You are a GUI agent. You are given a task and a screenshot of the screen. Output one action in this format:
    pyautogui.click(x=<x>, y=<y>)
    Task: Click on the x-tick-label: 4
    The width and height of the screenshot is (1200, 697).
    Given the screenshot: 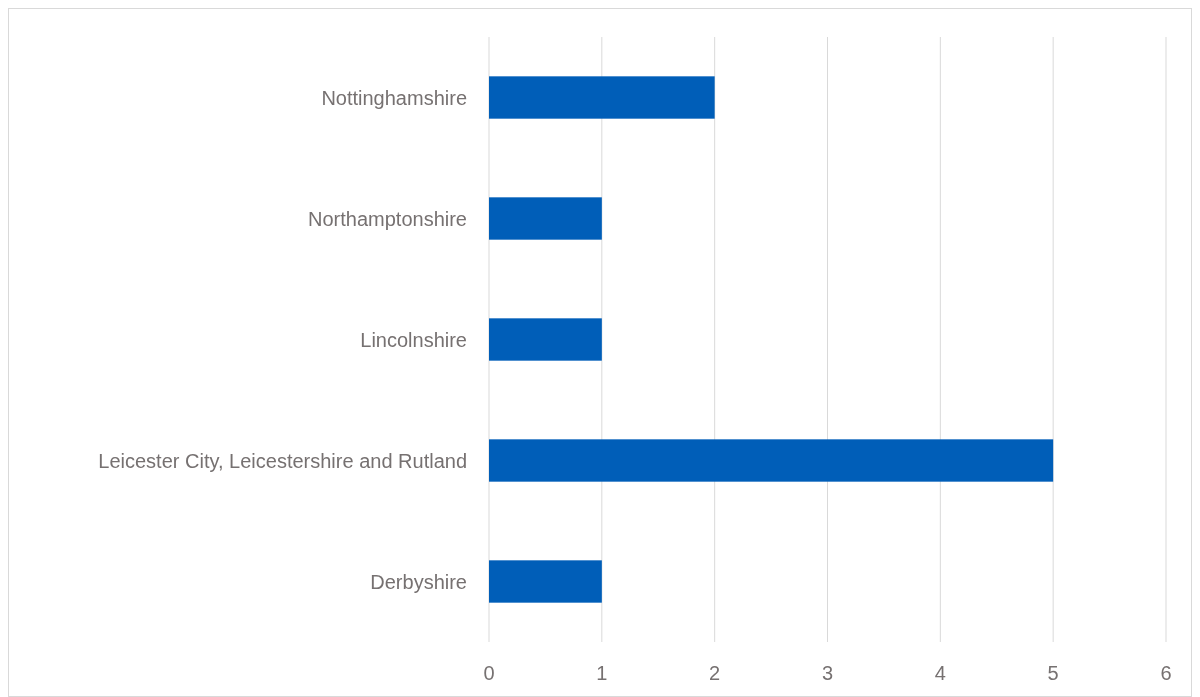 What is the action you would take?
    pyautogui.click(x=940, y=673)
    